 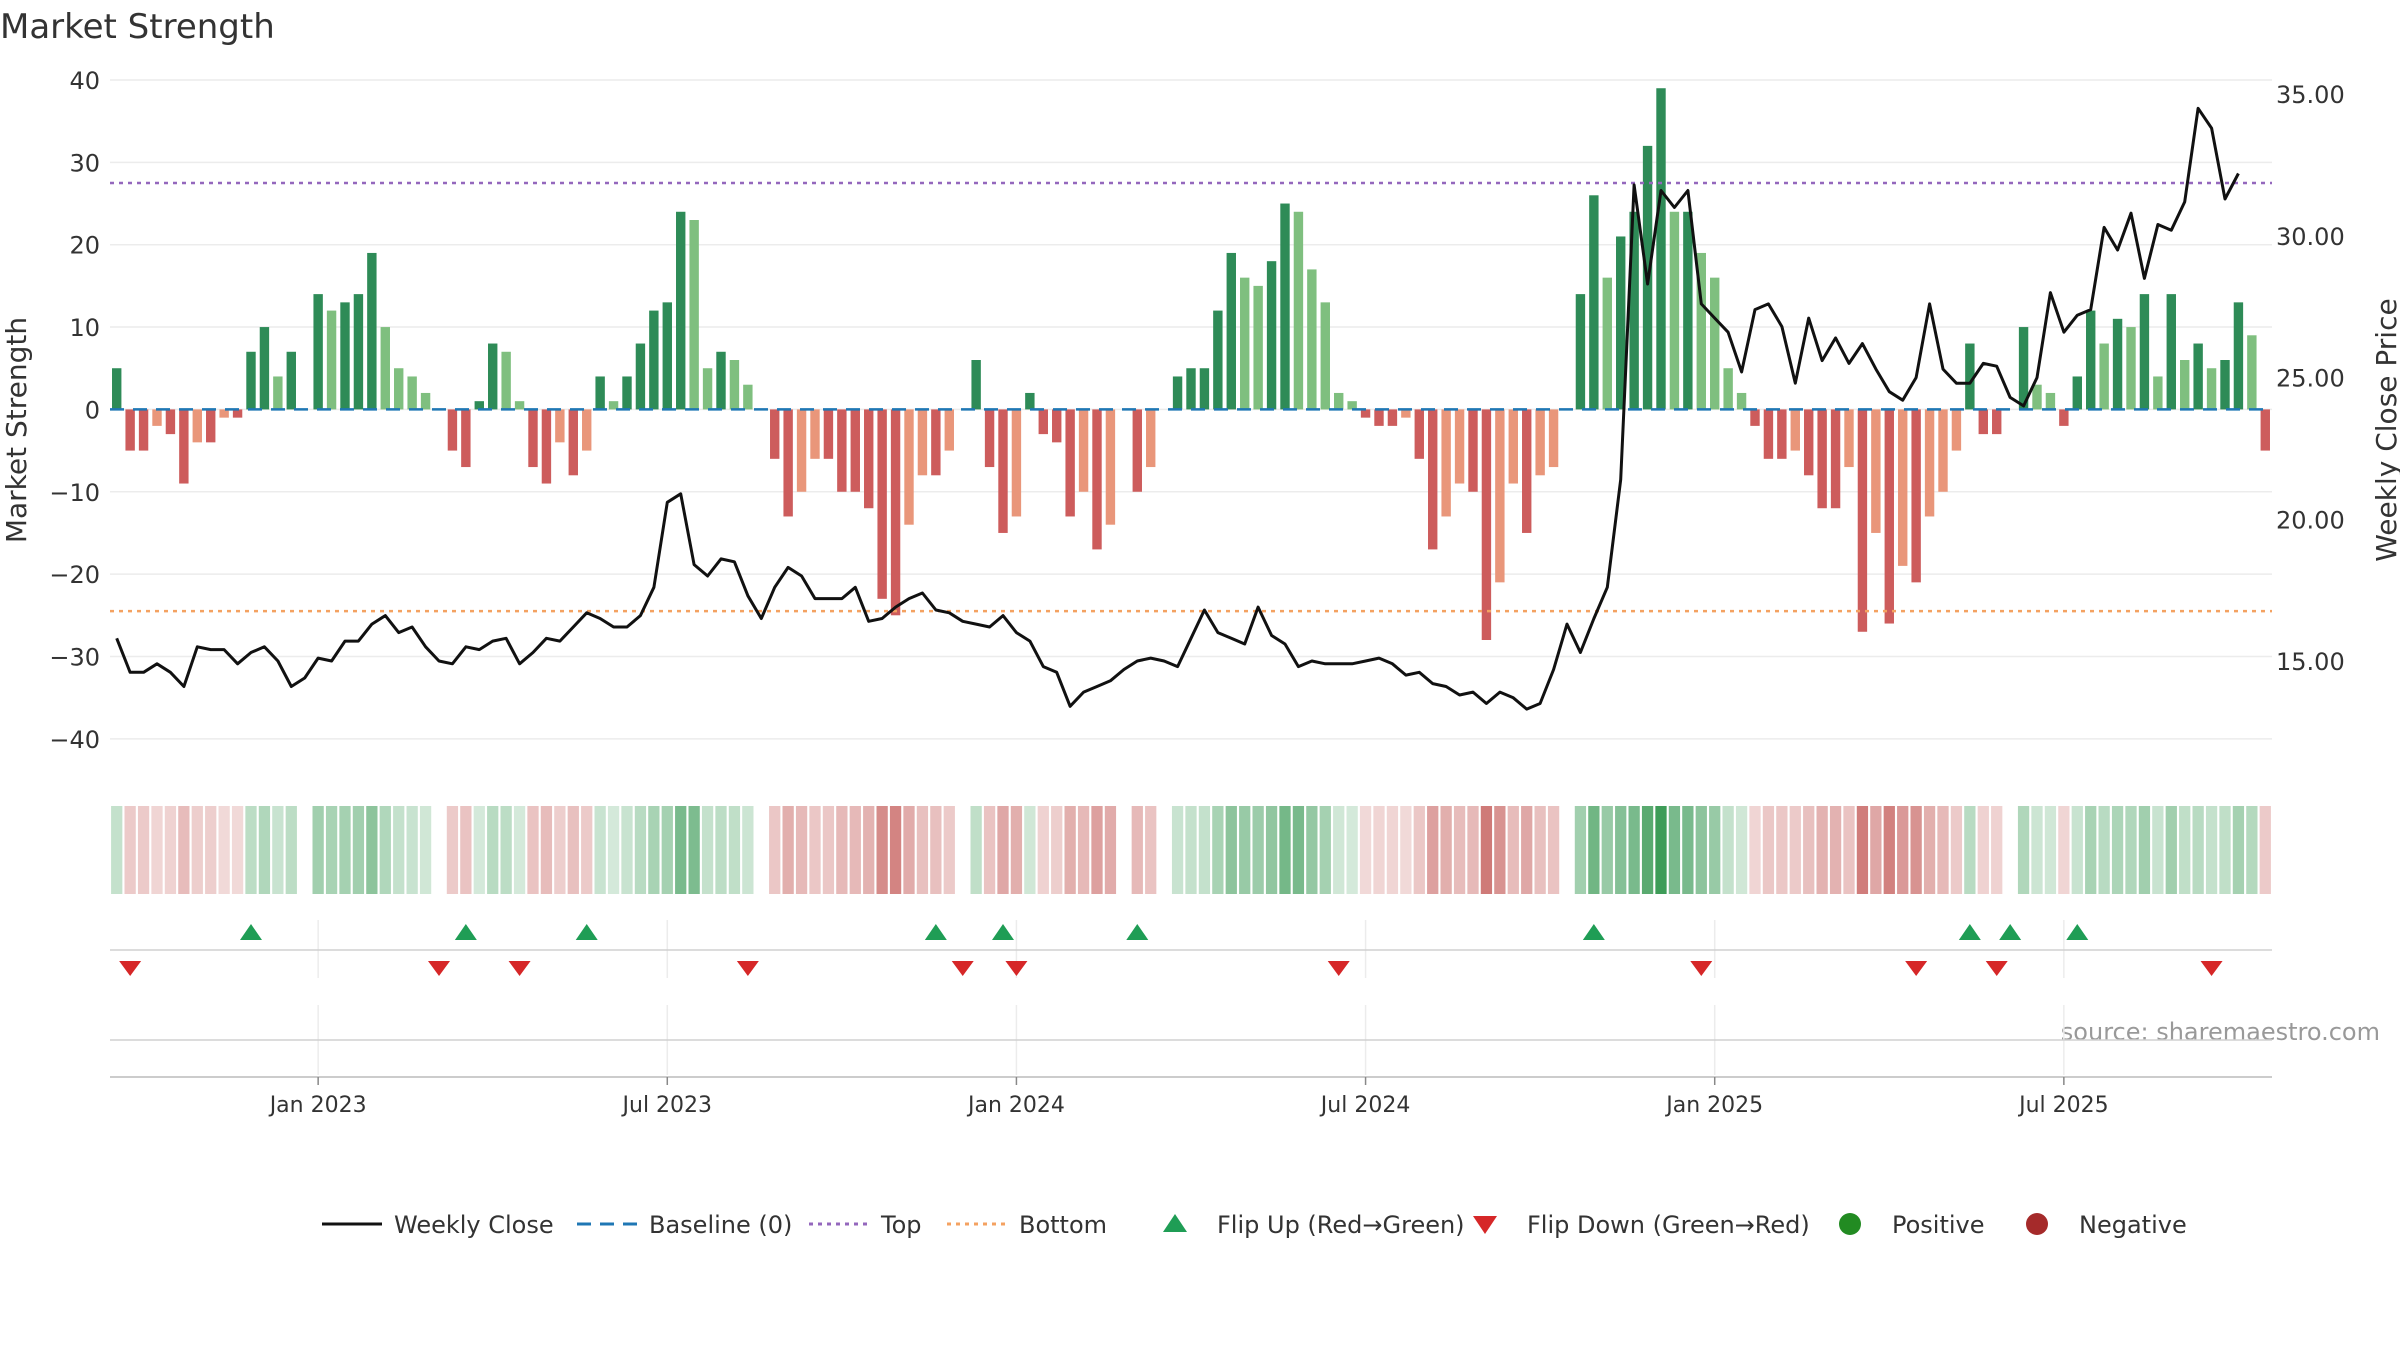 I want to click on left-y-tick-label: 20, so click(x=84, y=246).